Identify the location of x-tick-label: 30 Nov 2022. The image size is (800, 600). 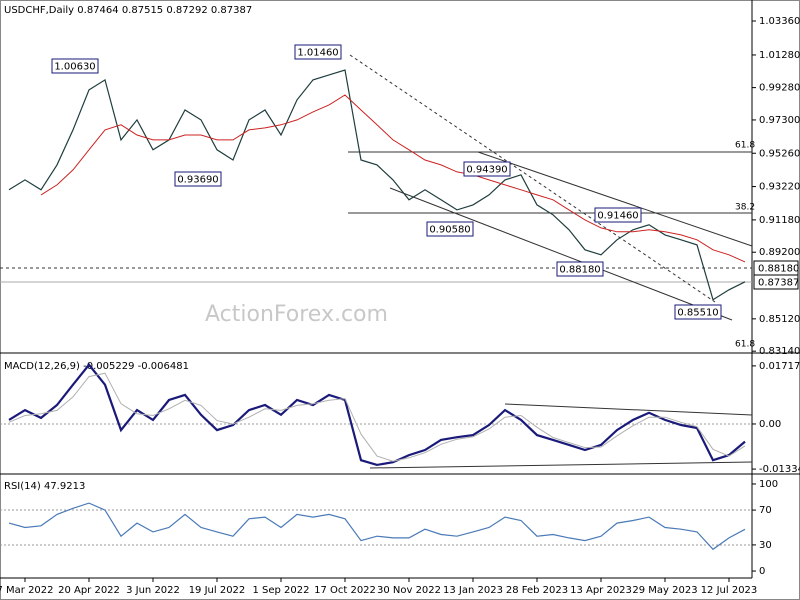
(409, 590).